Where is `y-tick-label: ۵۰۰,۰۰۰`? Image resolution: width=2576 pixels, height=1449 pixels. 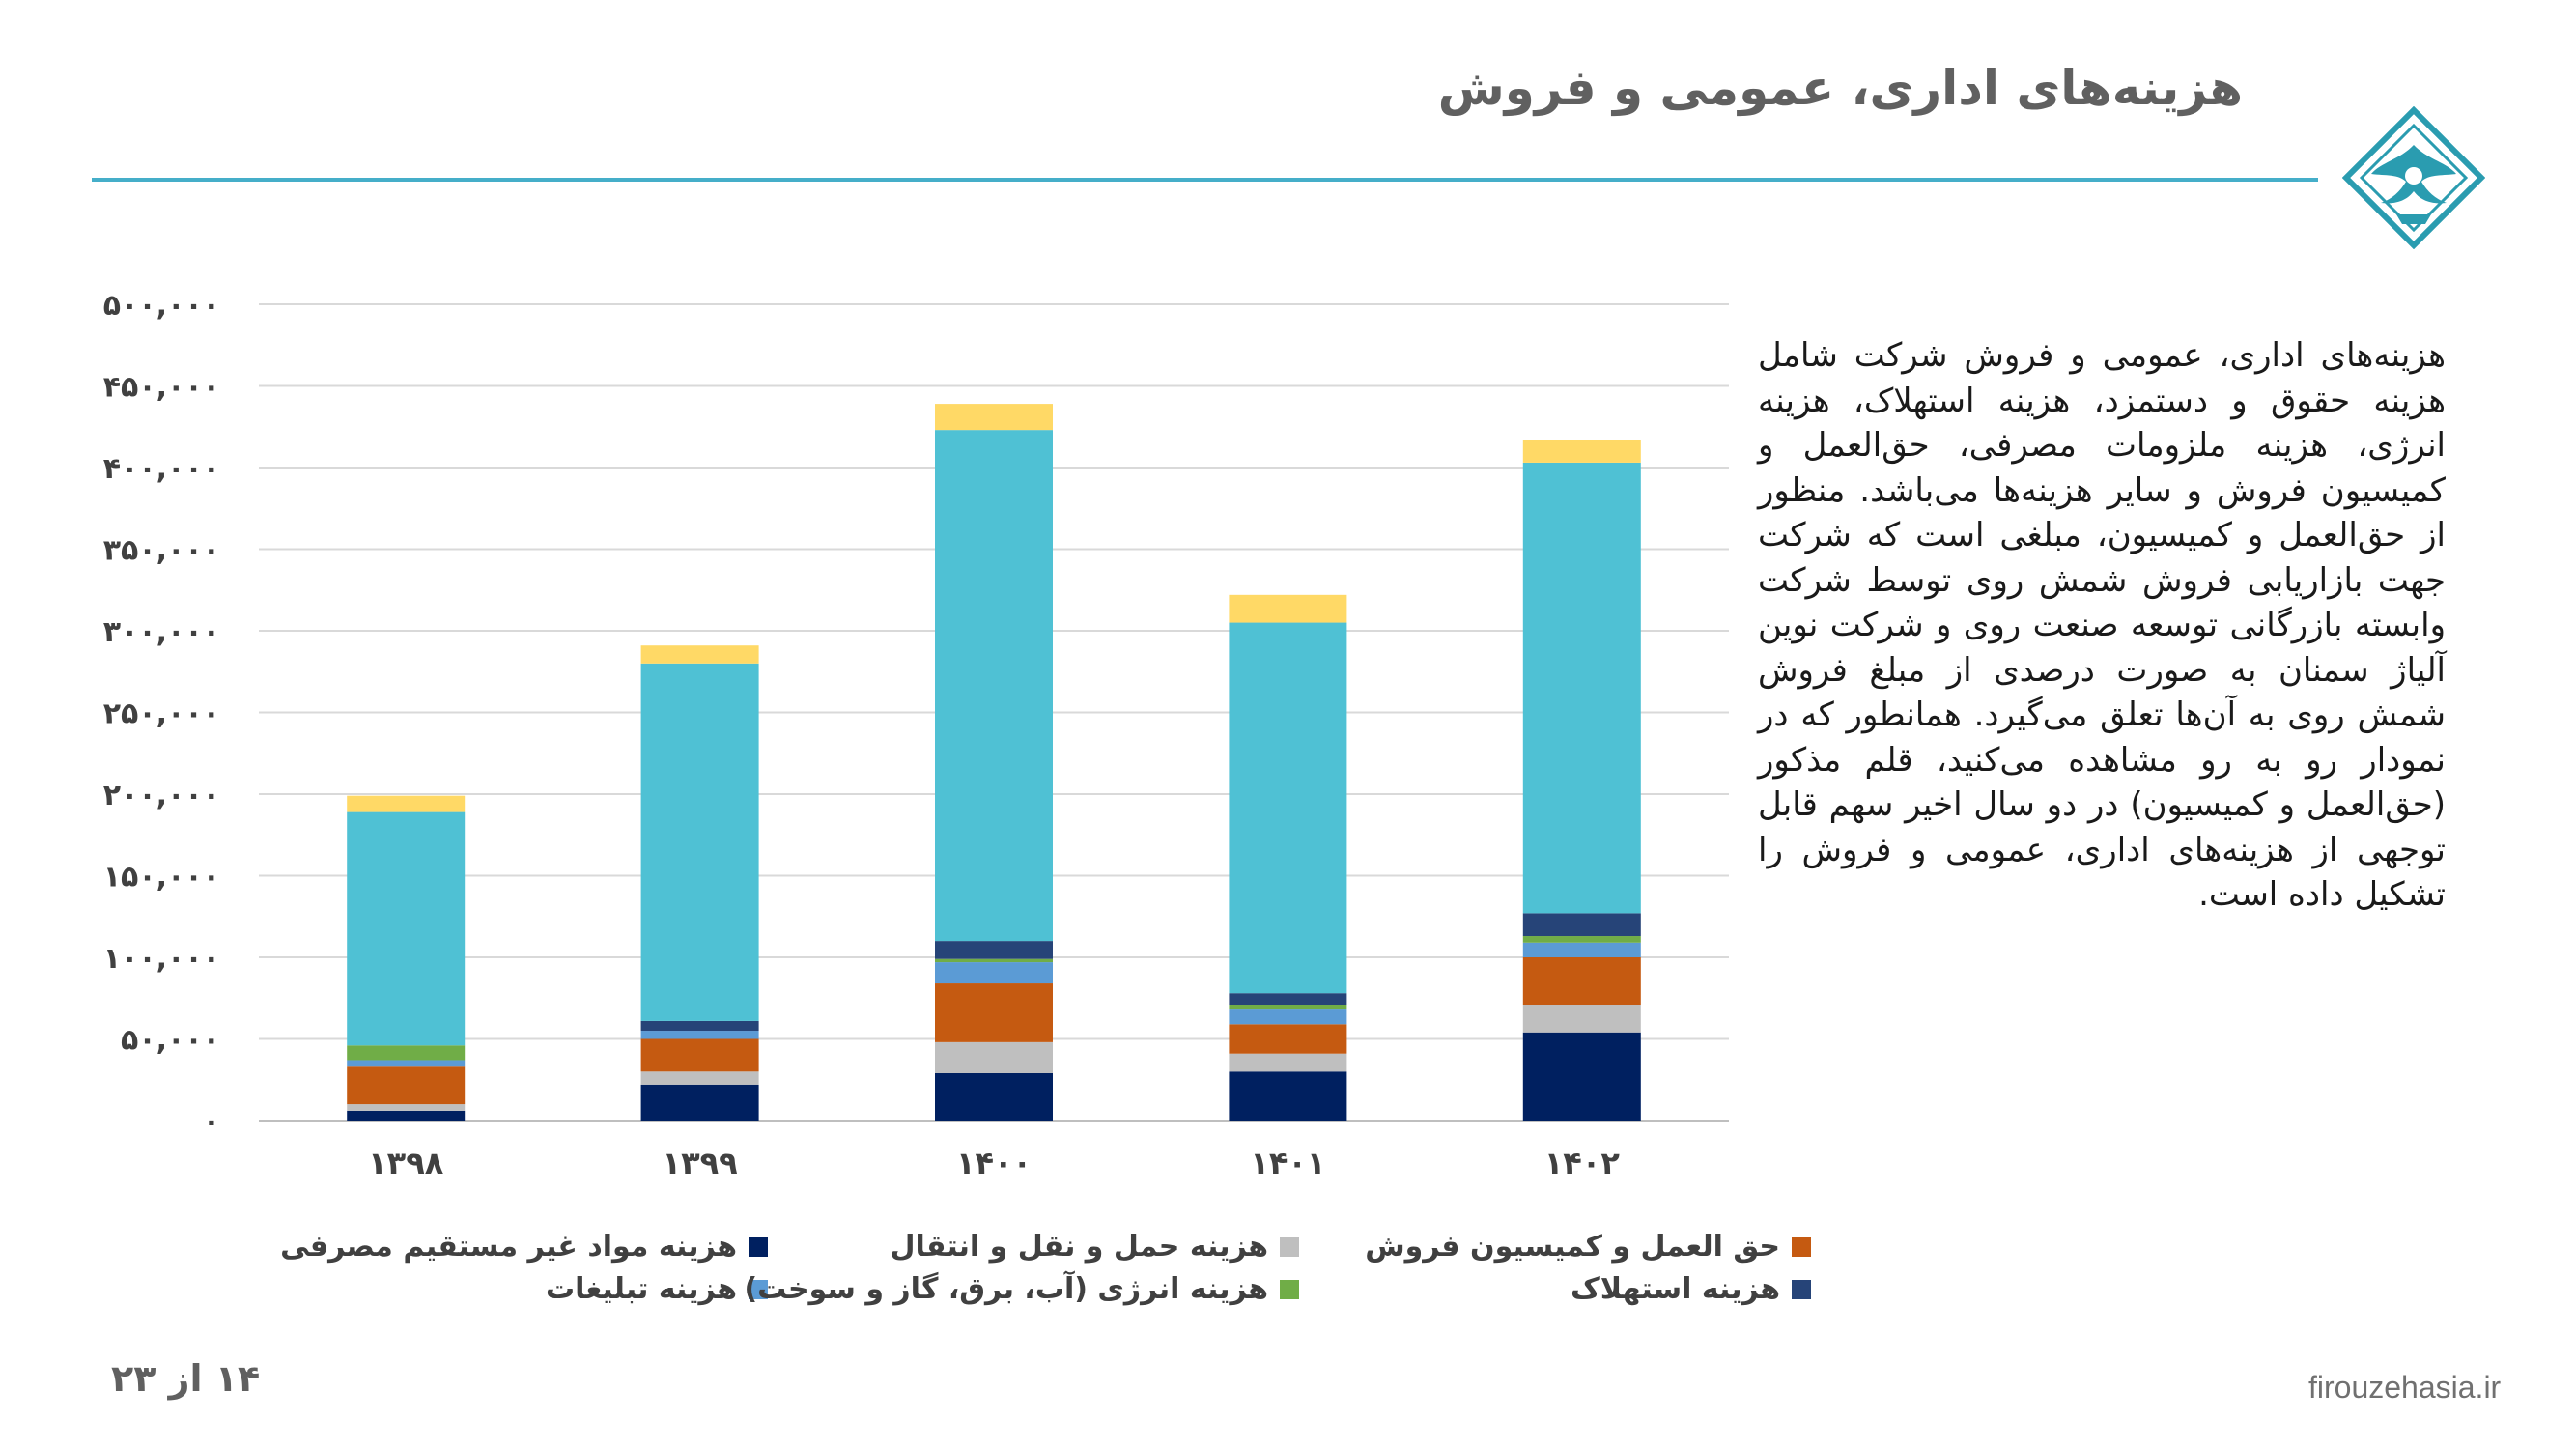 y-tick-label: ۵۰۰,۰۰۰ is located at coordinates (161, 306).